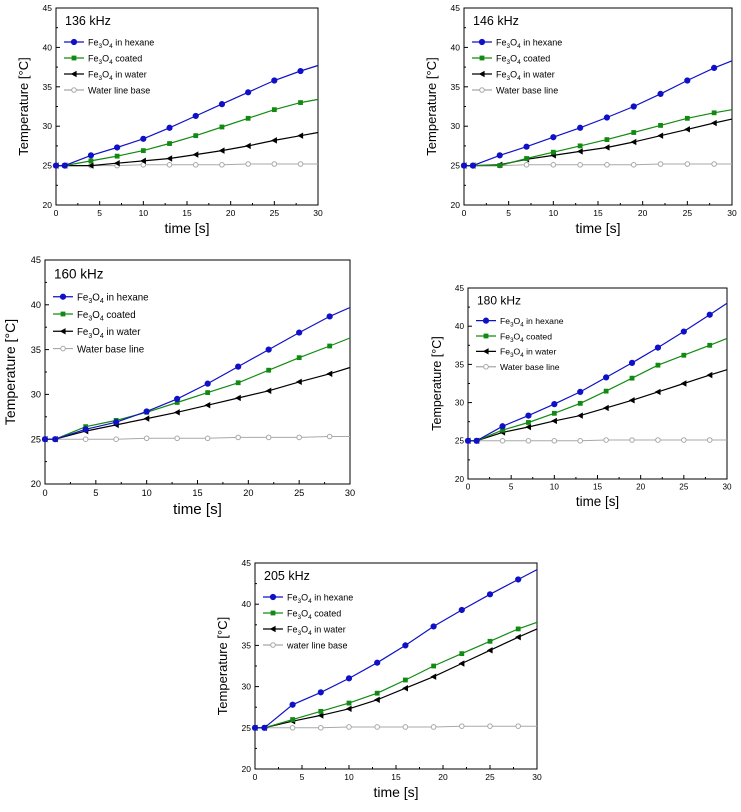 The image size is (741, 812). What do you see at coordinates (275, 213) in the screenshot?
I see `x-tick-label: 25` at bounding box center [275, 213].